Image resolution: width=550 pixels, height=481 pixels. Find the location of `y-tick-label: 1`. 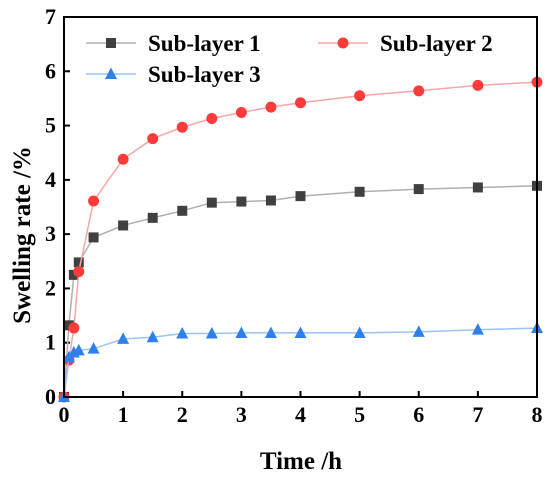

y-tick-label: 1 is located at coordinates (50, 342).